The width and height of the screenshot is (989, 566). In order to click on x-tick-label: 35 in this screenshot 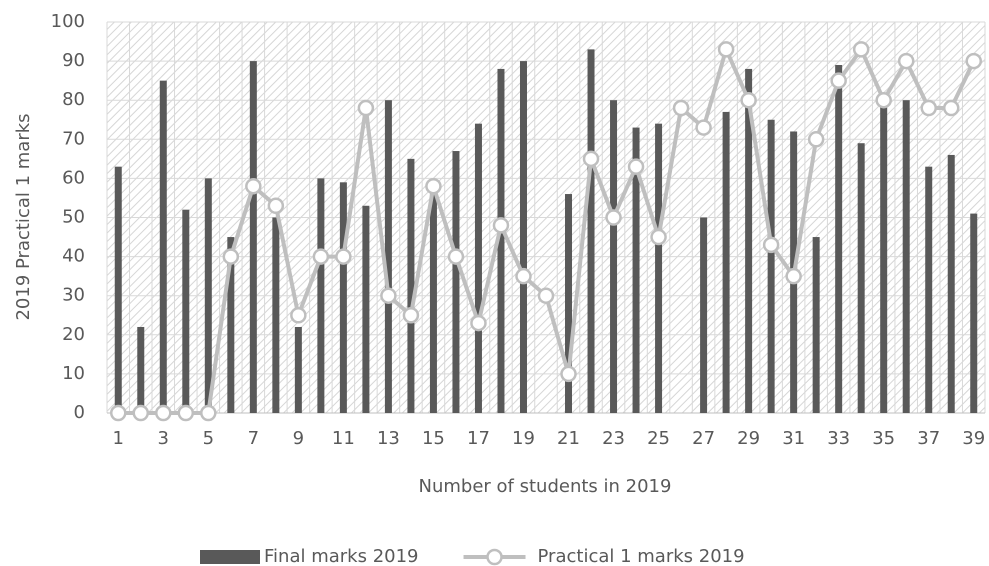, I will do `click(883, 438)`.